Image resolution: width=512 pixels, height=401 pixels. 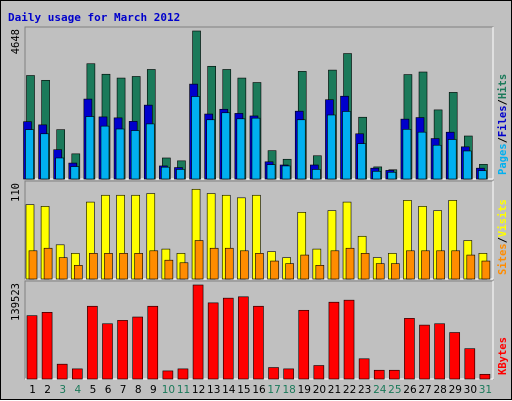 I want to click on day-label-23: 23, so click(x=364, y=390).